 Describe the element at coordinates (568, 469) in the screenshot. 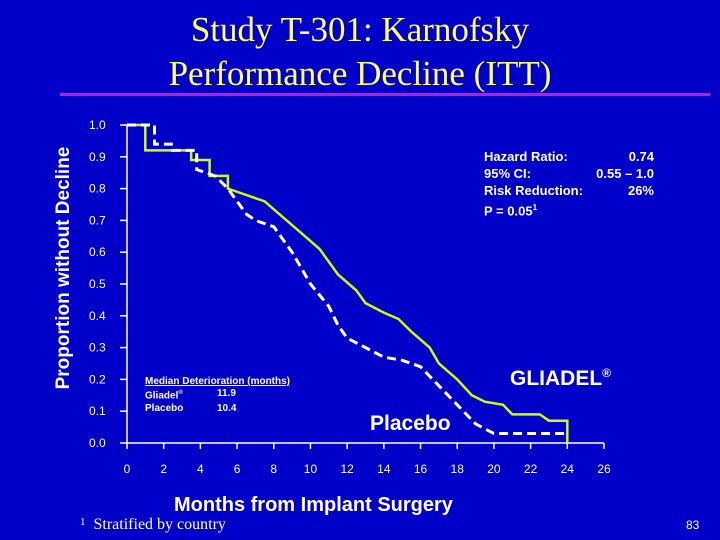

I see `x-tick-label: 24` at that location.